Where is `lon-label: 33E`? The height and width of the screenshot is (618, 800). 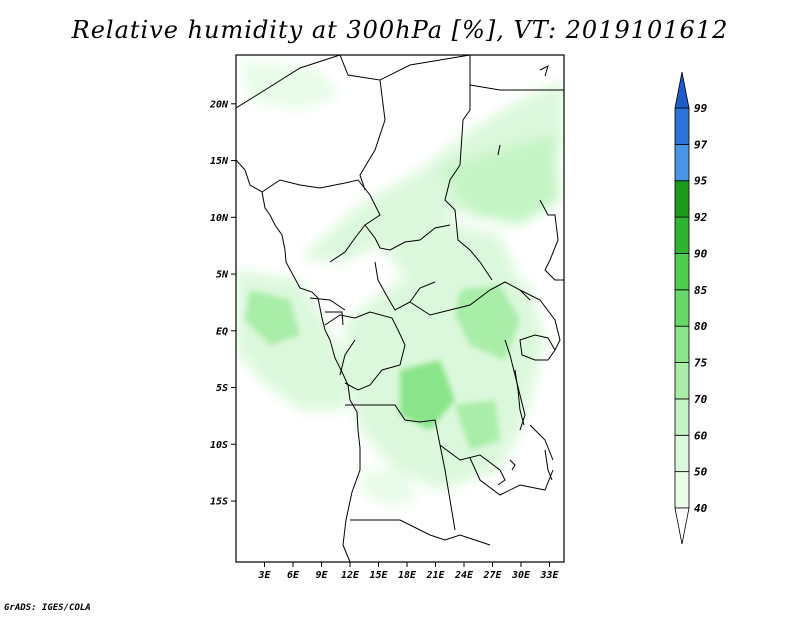
lon-label: 33E is located at coordinates (549, 575).